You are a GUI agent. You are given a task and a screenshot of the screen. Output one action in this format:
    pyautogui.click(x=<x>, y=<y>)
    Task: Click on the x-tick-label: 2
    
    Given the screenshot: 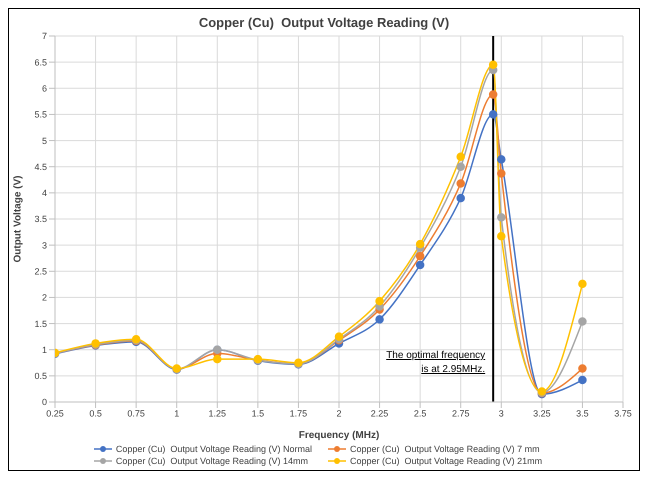 What is the action you would take?
    pyautogui.click(x=339, y=413)
    